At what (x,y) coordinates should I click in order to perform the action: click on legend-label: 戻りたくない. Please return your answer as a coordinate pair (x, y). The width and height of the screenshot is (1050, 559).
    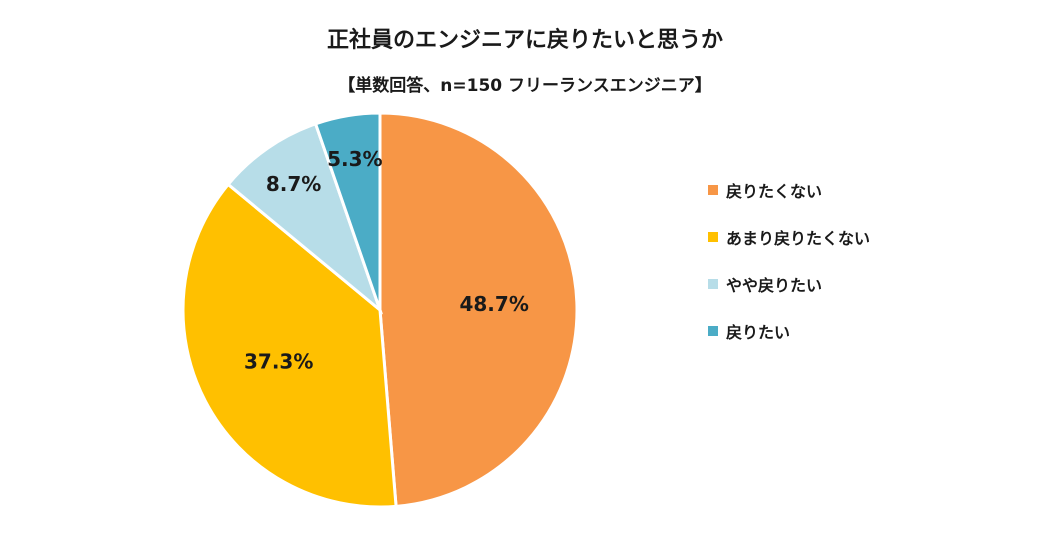
    Looking at the image, I should click on (774, 191).